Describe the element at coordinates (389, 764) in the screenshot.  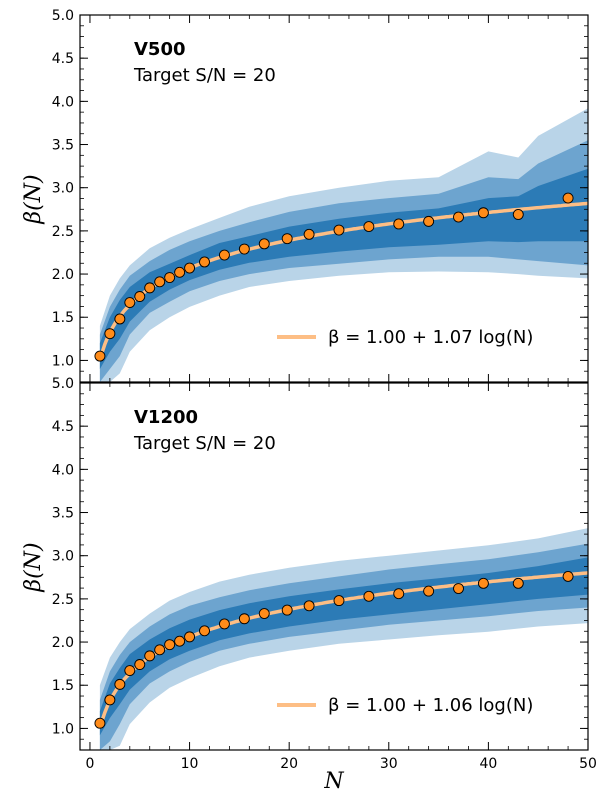
I see `x-tick-label: 30` at that location.